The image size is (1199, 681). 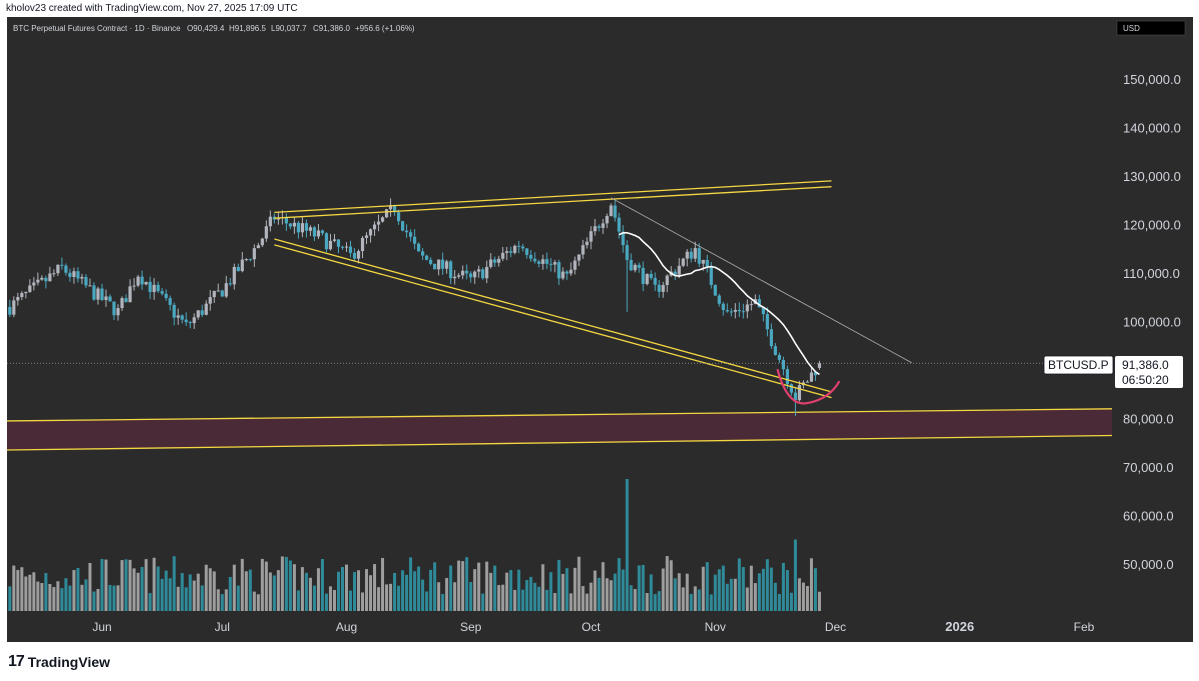 What do you see at coordinates (1151, 28) in the screenshot?
I see `currency-selector: USD` at bounding box center [1151, 28].